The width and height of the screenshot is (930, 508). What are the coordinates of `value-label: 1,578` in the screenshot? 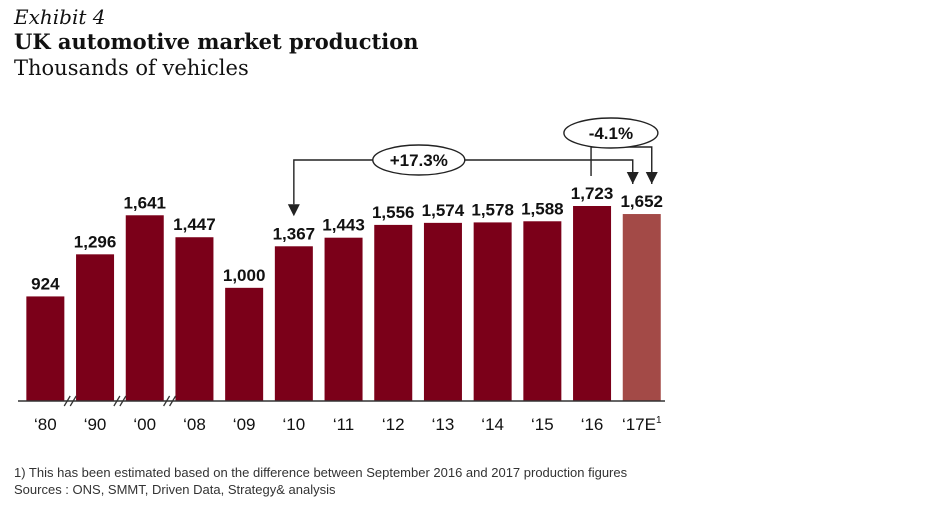 It's located at (492, 209).